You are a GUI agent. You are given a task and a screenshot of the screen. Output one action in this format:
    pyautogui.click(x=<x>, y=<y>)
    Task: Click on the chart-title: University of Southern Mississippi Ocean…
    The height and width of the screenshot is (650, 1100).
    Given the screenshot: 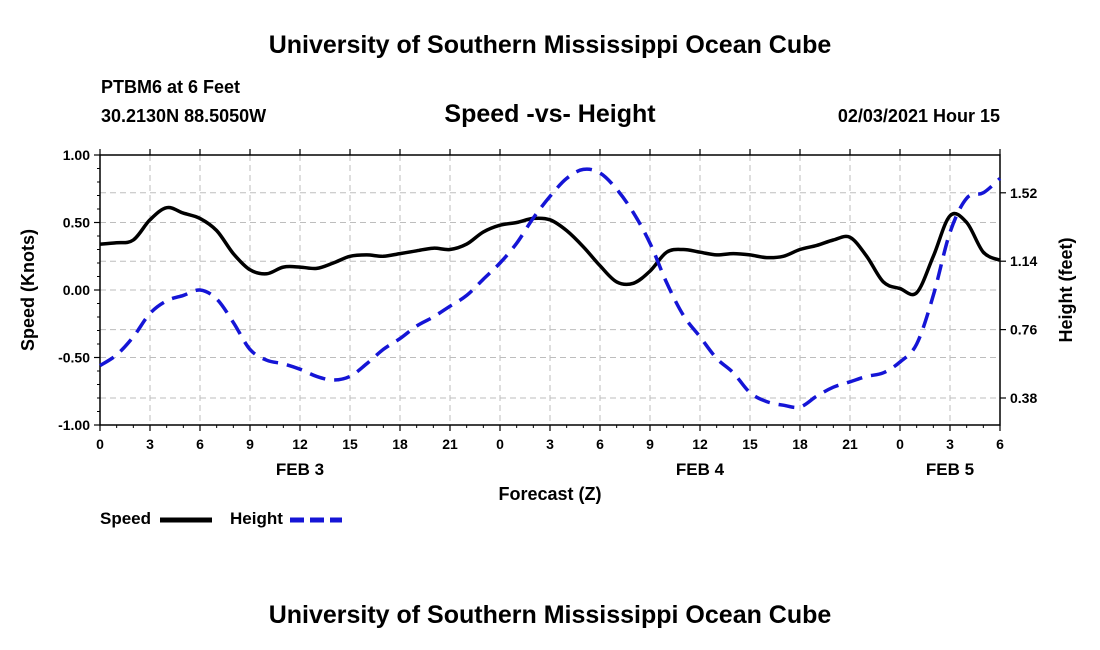 What is the action you would take?
    pyautogui.click(x=550, y=45)
    